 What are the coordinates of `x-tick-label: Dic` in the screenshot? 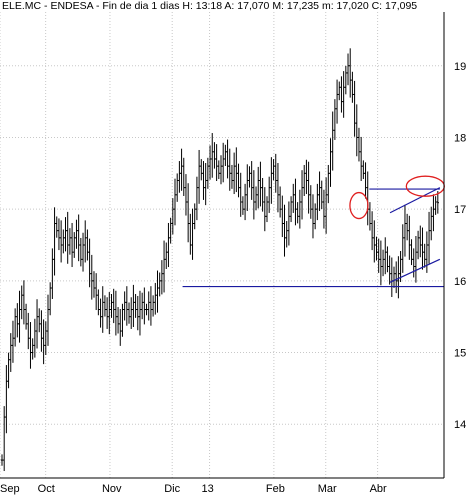 It's located at (172, 489).